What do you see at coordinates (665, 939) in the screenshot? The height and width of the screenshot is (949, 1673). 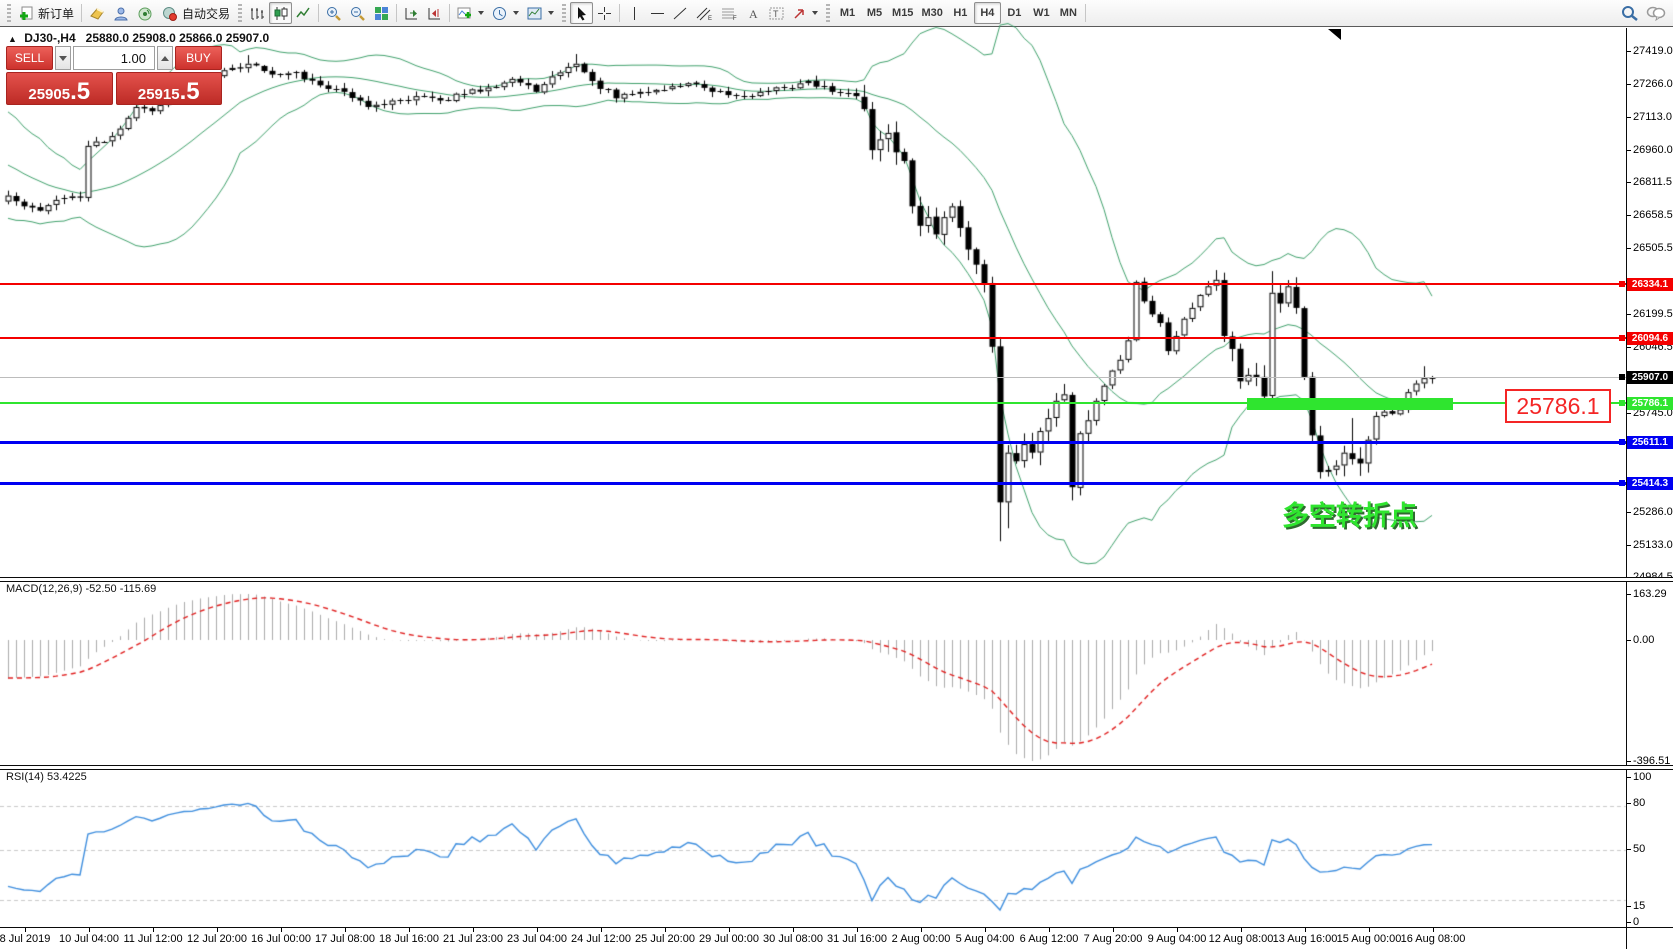 I see `time-axis-label: 25 Jul 20:00` at bounding box center [665, 939].